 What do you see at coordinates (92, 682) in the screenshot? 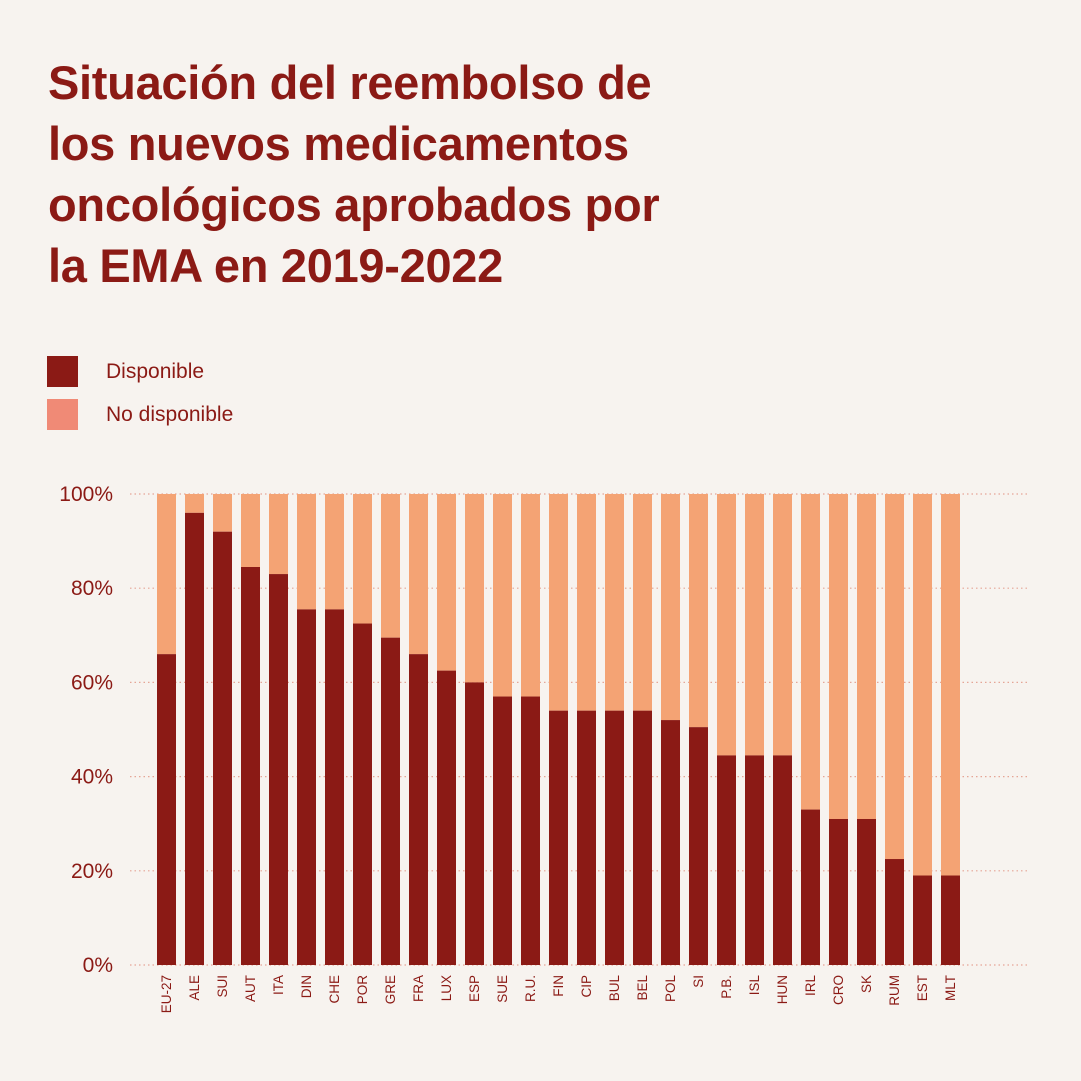
I see `y-tick-label: 60%` at bounding box center [92, 682].